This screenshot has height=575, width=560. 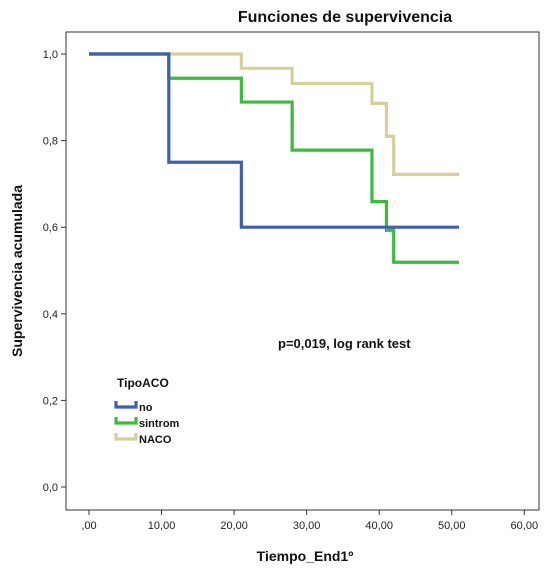 I want to click on x-tick-label: 40,00, so click(x=379, y=526).